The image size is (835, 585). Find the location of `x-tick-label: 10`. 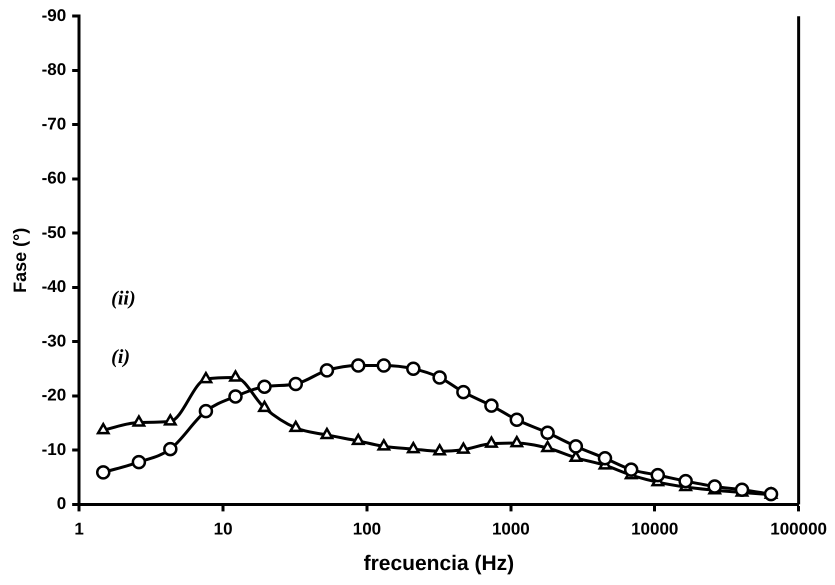

x-tick-label: 10 is located at coordinates (223, 528).